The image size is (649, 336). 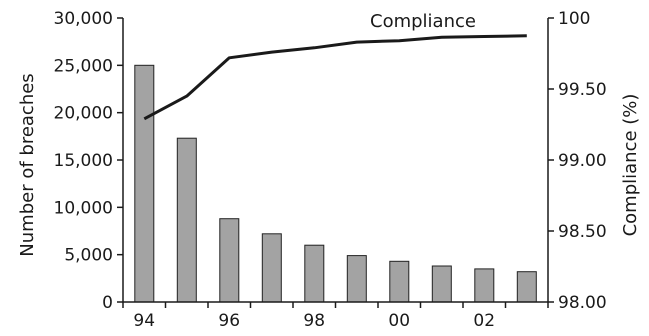 What do you see at coordinates (314, 321) in the screenshot?
I see `x-tick-label-98: 98` at bounding box center [314, 321].